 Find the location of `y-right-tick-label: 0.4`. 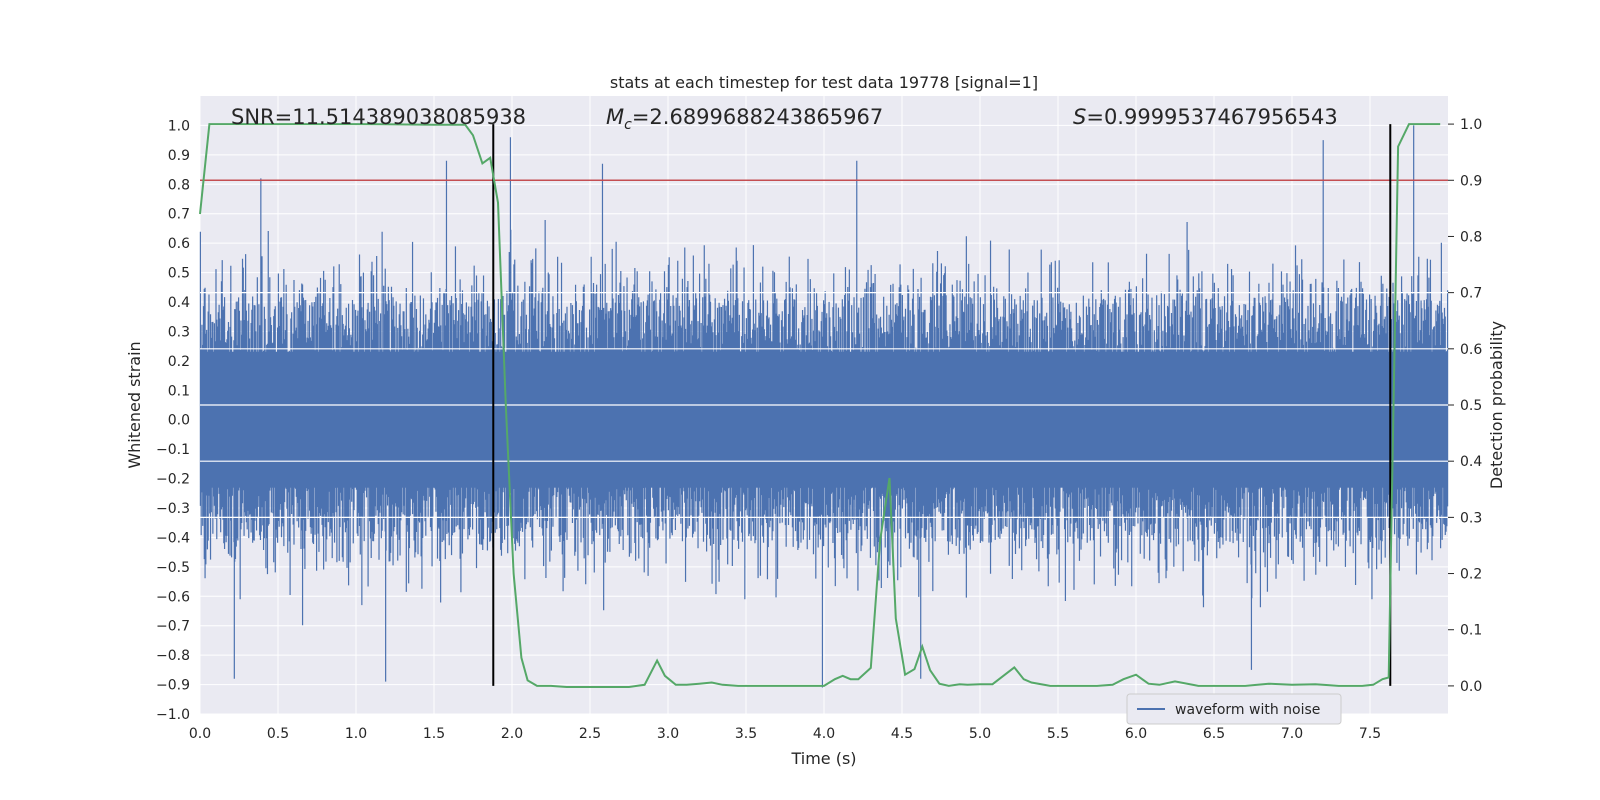

y-right-tick-label: 0.4 is located at coordinates (1471, 462).